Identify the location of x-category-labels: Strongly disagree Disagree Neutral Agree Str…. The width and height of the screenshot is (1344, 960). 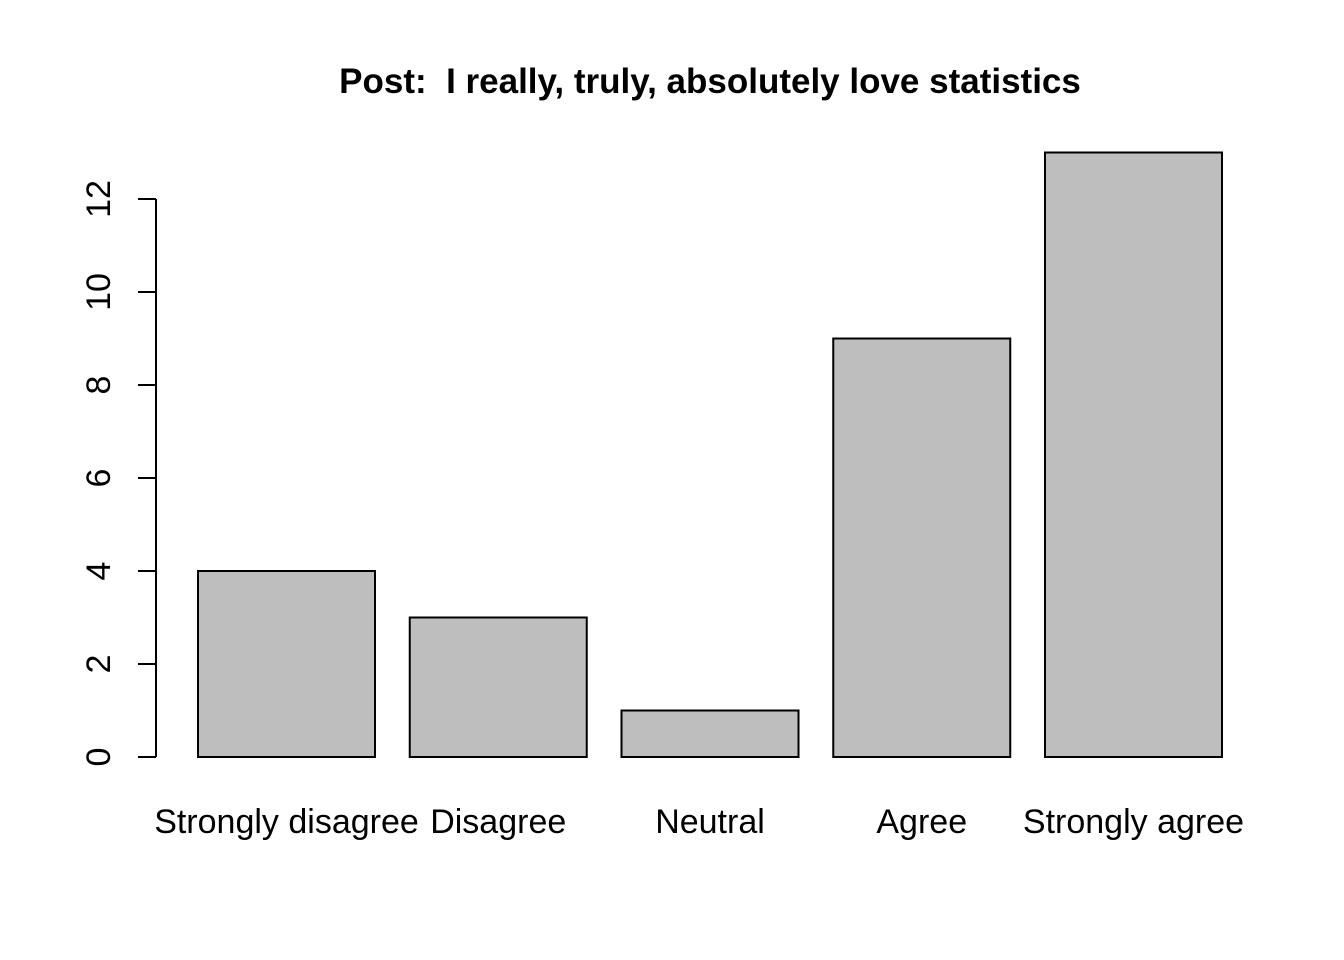
(699, 822).